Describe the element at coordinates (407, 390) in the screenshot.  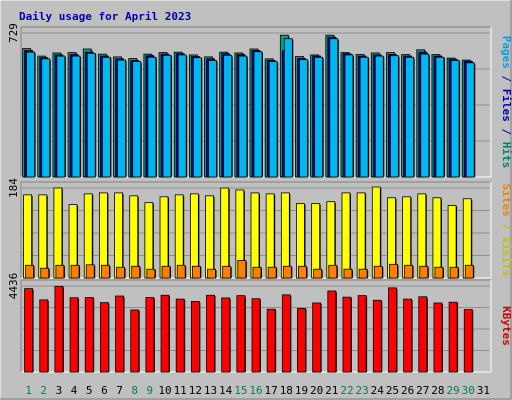
I see `day-label-26: 26` at that location.